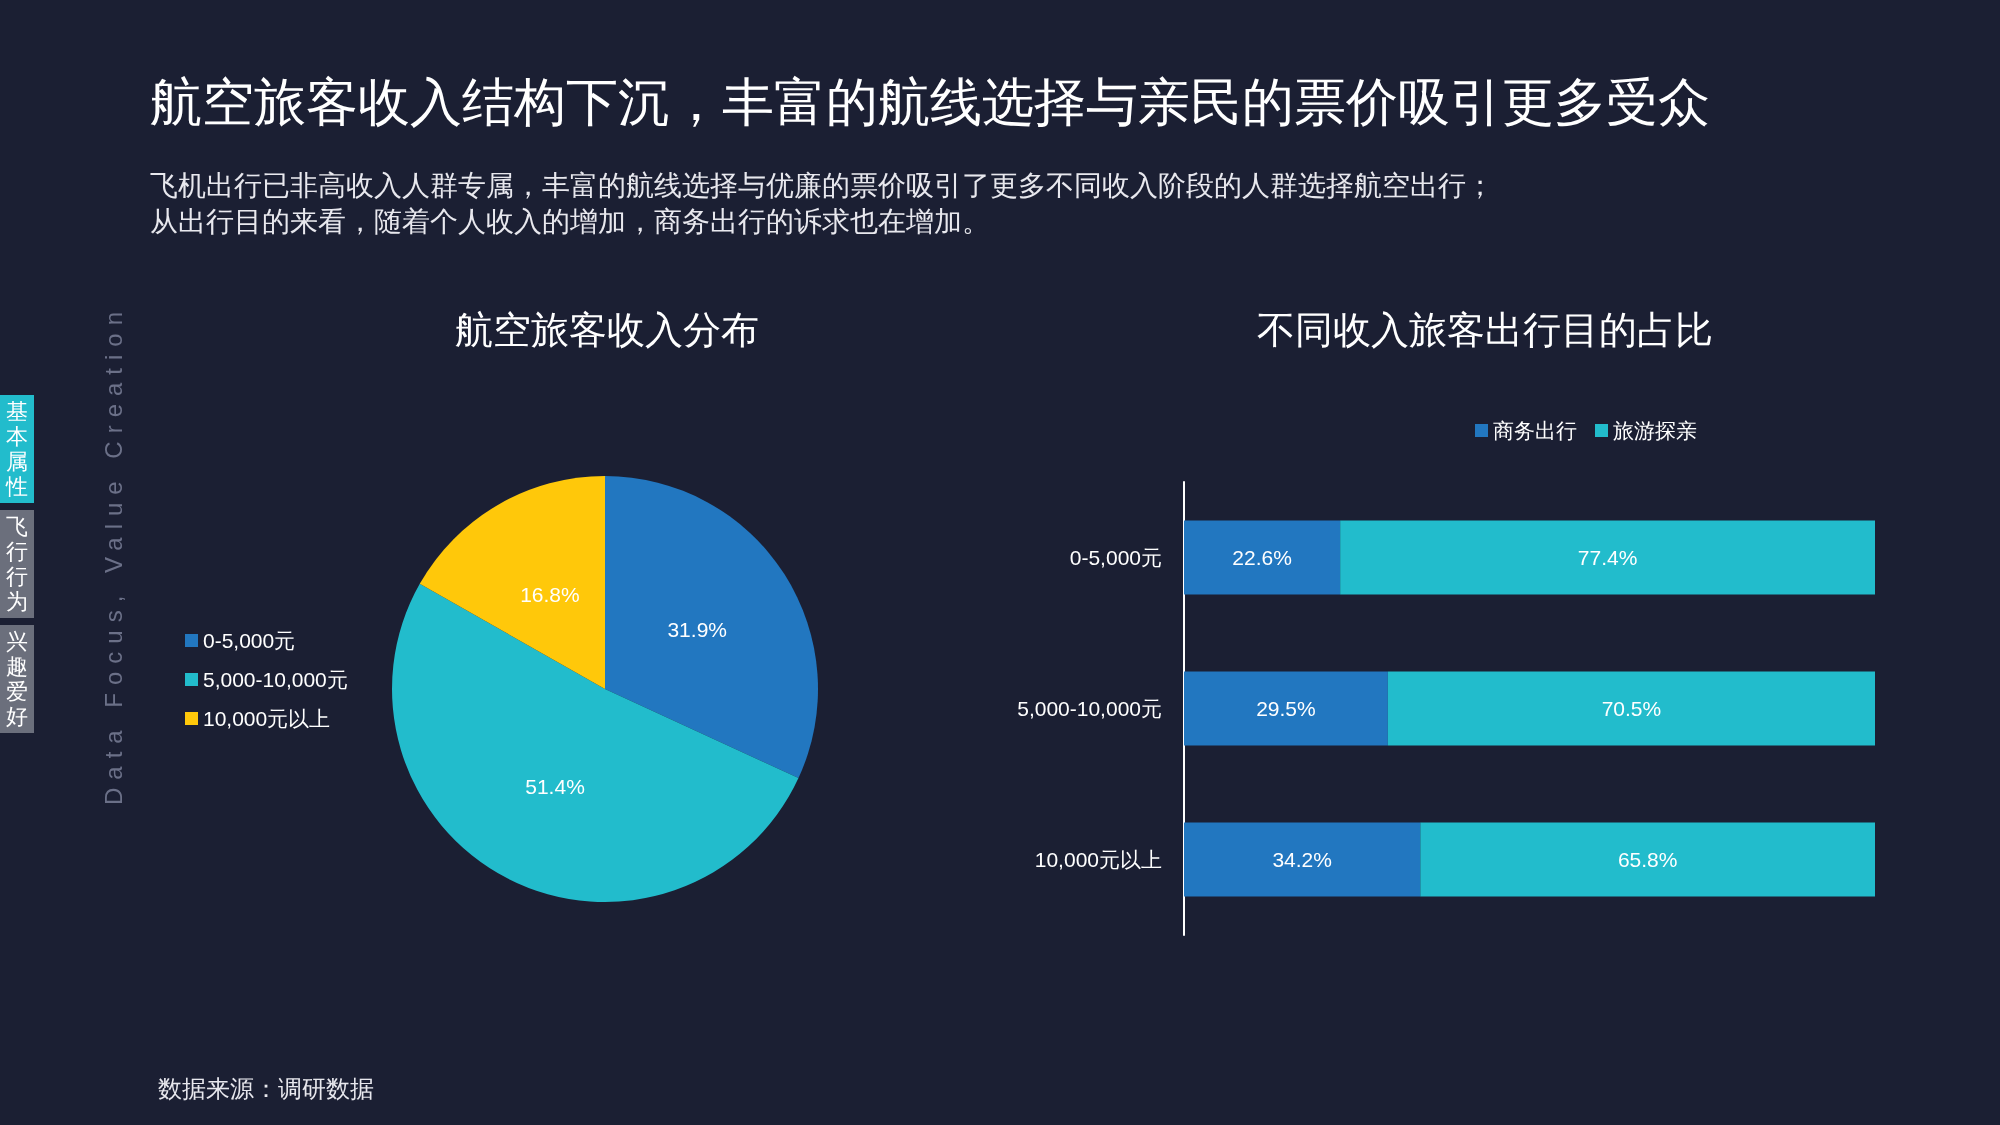 The image size is (2000, 1125). I want to click on source-note: 数据来源：调研数据, so click(266, 1089).